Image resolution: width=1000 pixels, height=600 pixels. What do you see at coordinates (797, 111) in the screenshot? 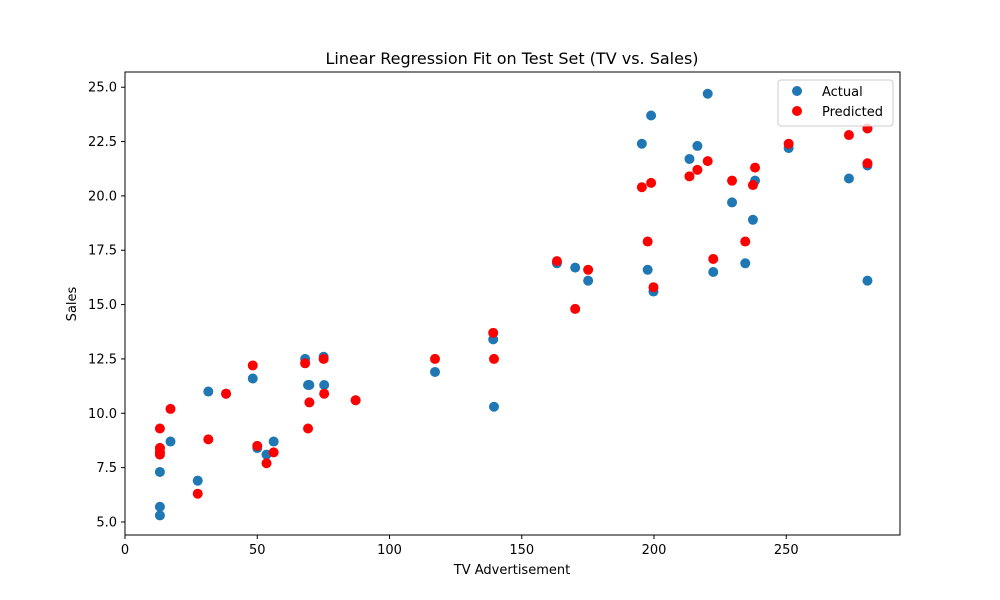
I see `legend-marker-predicted` at bounding box center [797, 111].